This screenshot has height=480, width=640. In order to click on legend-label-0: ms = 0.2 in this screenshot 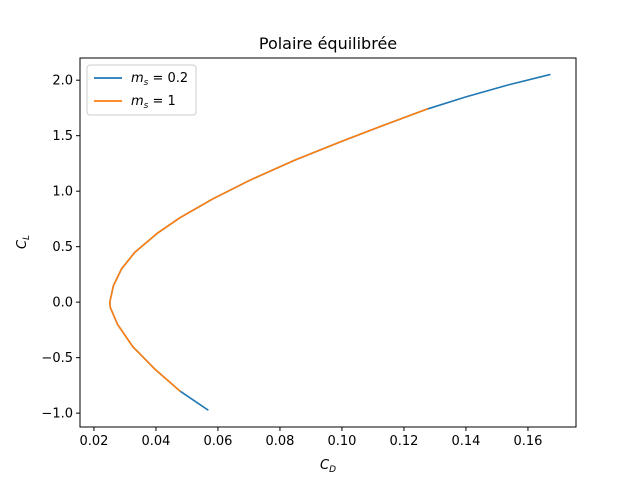, I will do `click(159, 79)`.